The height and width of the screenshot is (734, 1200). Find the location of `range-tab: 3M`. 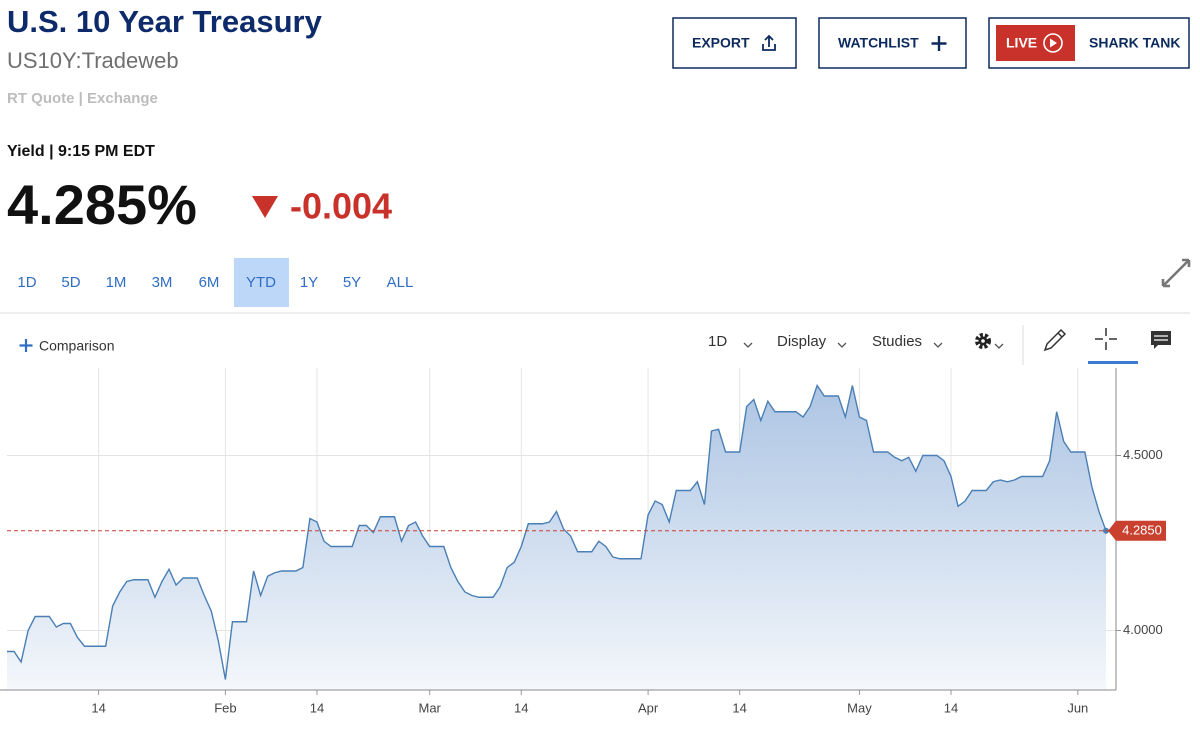

range-tab: 3M is located at coordinates (162, 282).